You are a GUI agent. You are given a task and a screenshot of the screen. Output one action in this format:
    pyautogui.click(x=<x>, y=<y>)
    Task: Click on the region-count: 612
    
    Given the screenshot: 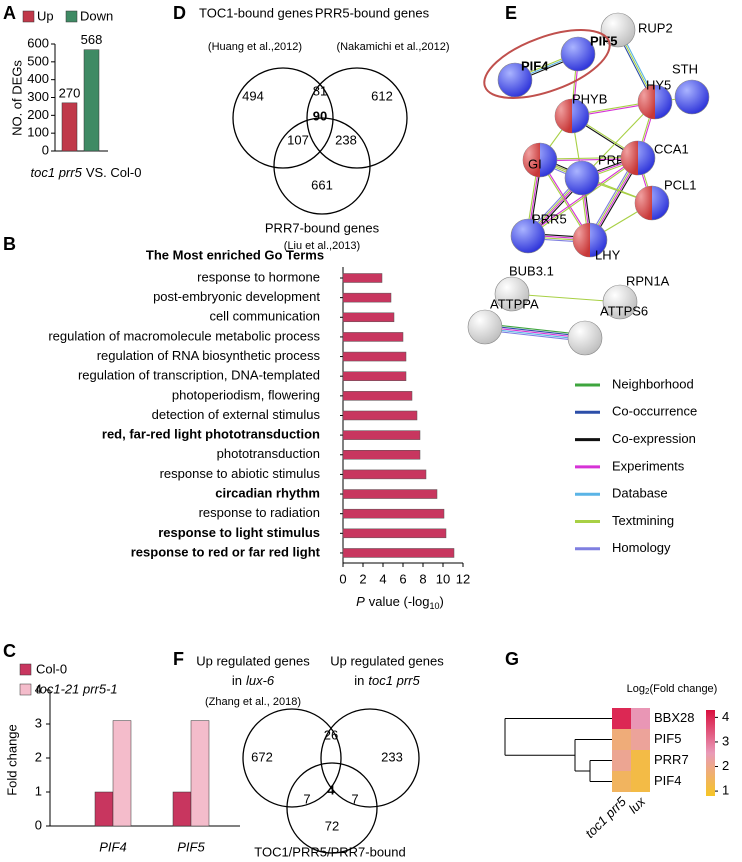 What is the action you would take?
    pyautogui.click(x=382, y=95)
    